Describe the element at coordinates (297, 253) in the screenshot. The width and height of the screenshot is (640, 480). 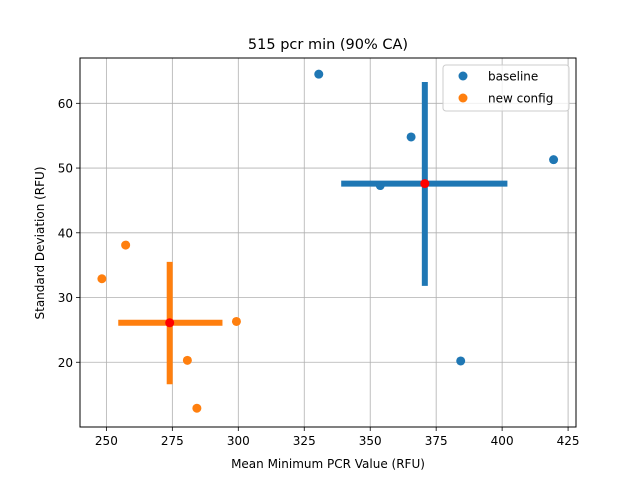
I see `mean-markers` at that location.